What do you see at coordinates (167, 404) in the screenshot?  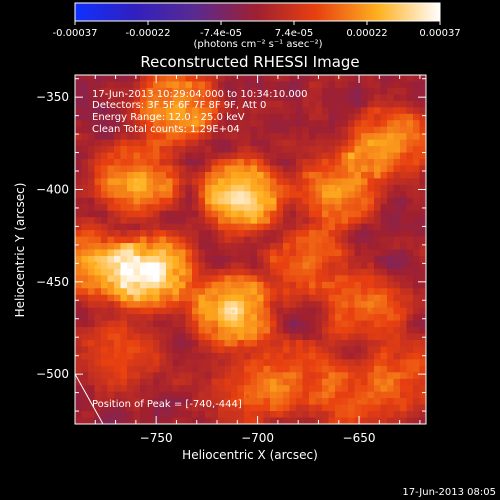 I see `peak-label: Position of Peak = [-740,-444]` at bounding box center [167, 404].